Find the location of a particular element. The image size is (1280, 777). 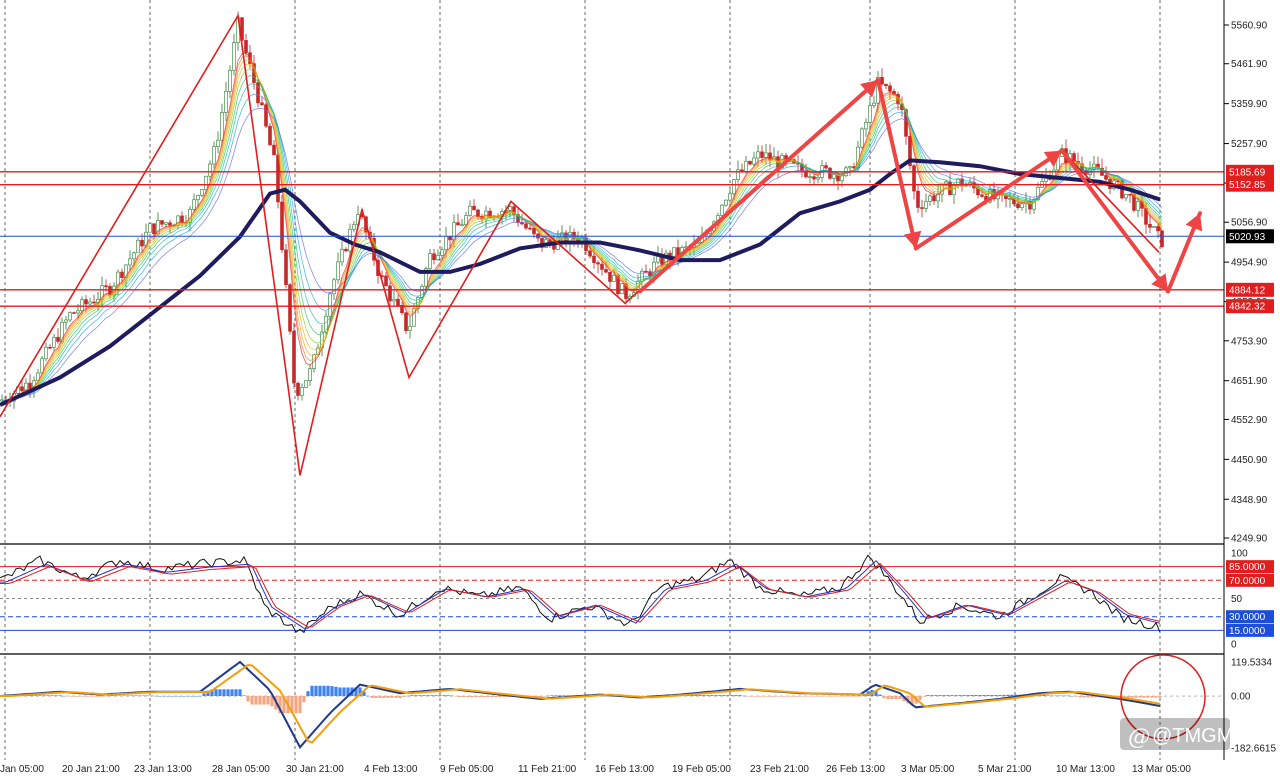

level-label-text: 4842.32 is located at coordinates (1247, 307).